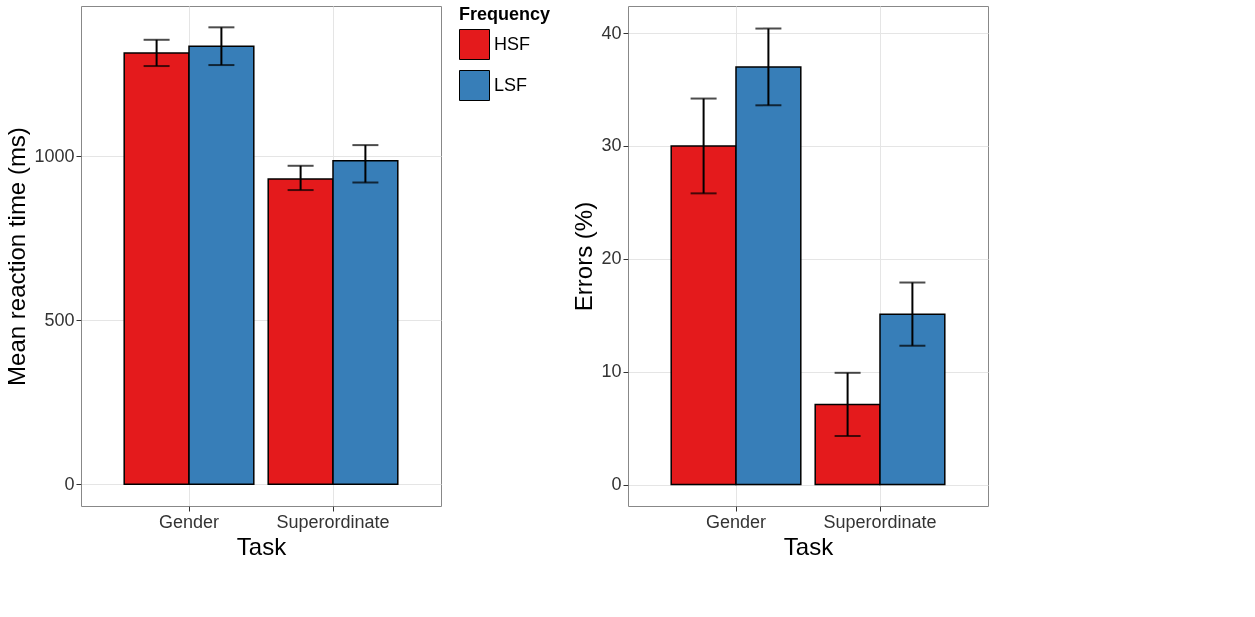  I want to click on y-tick-label: 20, so click(611, 258).